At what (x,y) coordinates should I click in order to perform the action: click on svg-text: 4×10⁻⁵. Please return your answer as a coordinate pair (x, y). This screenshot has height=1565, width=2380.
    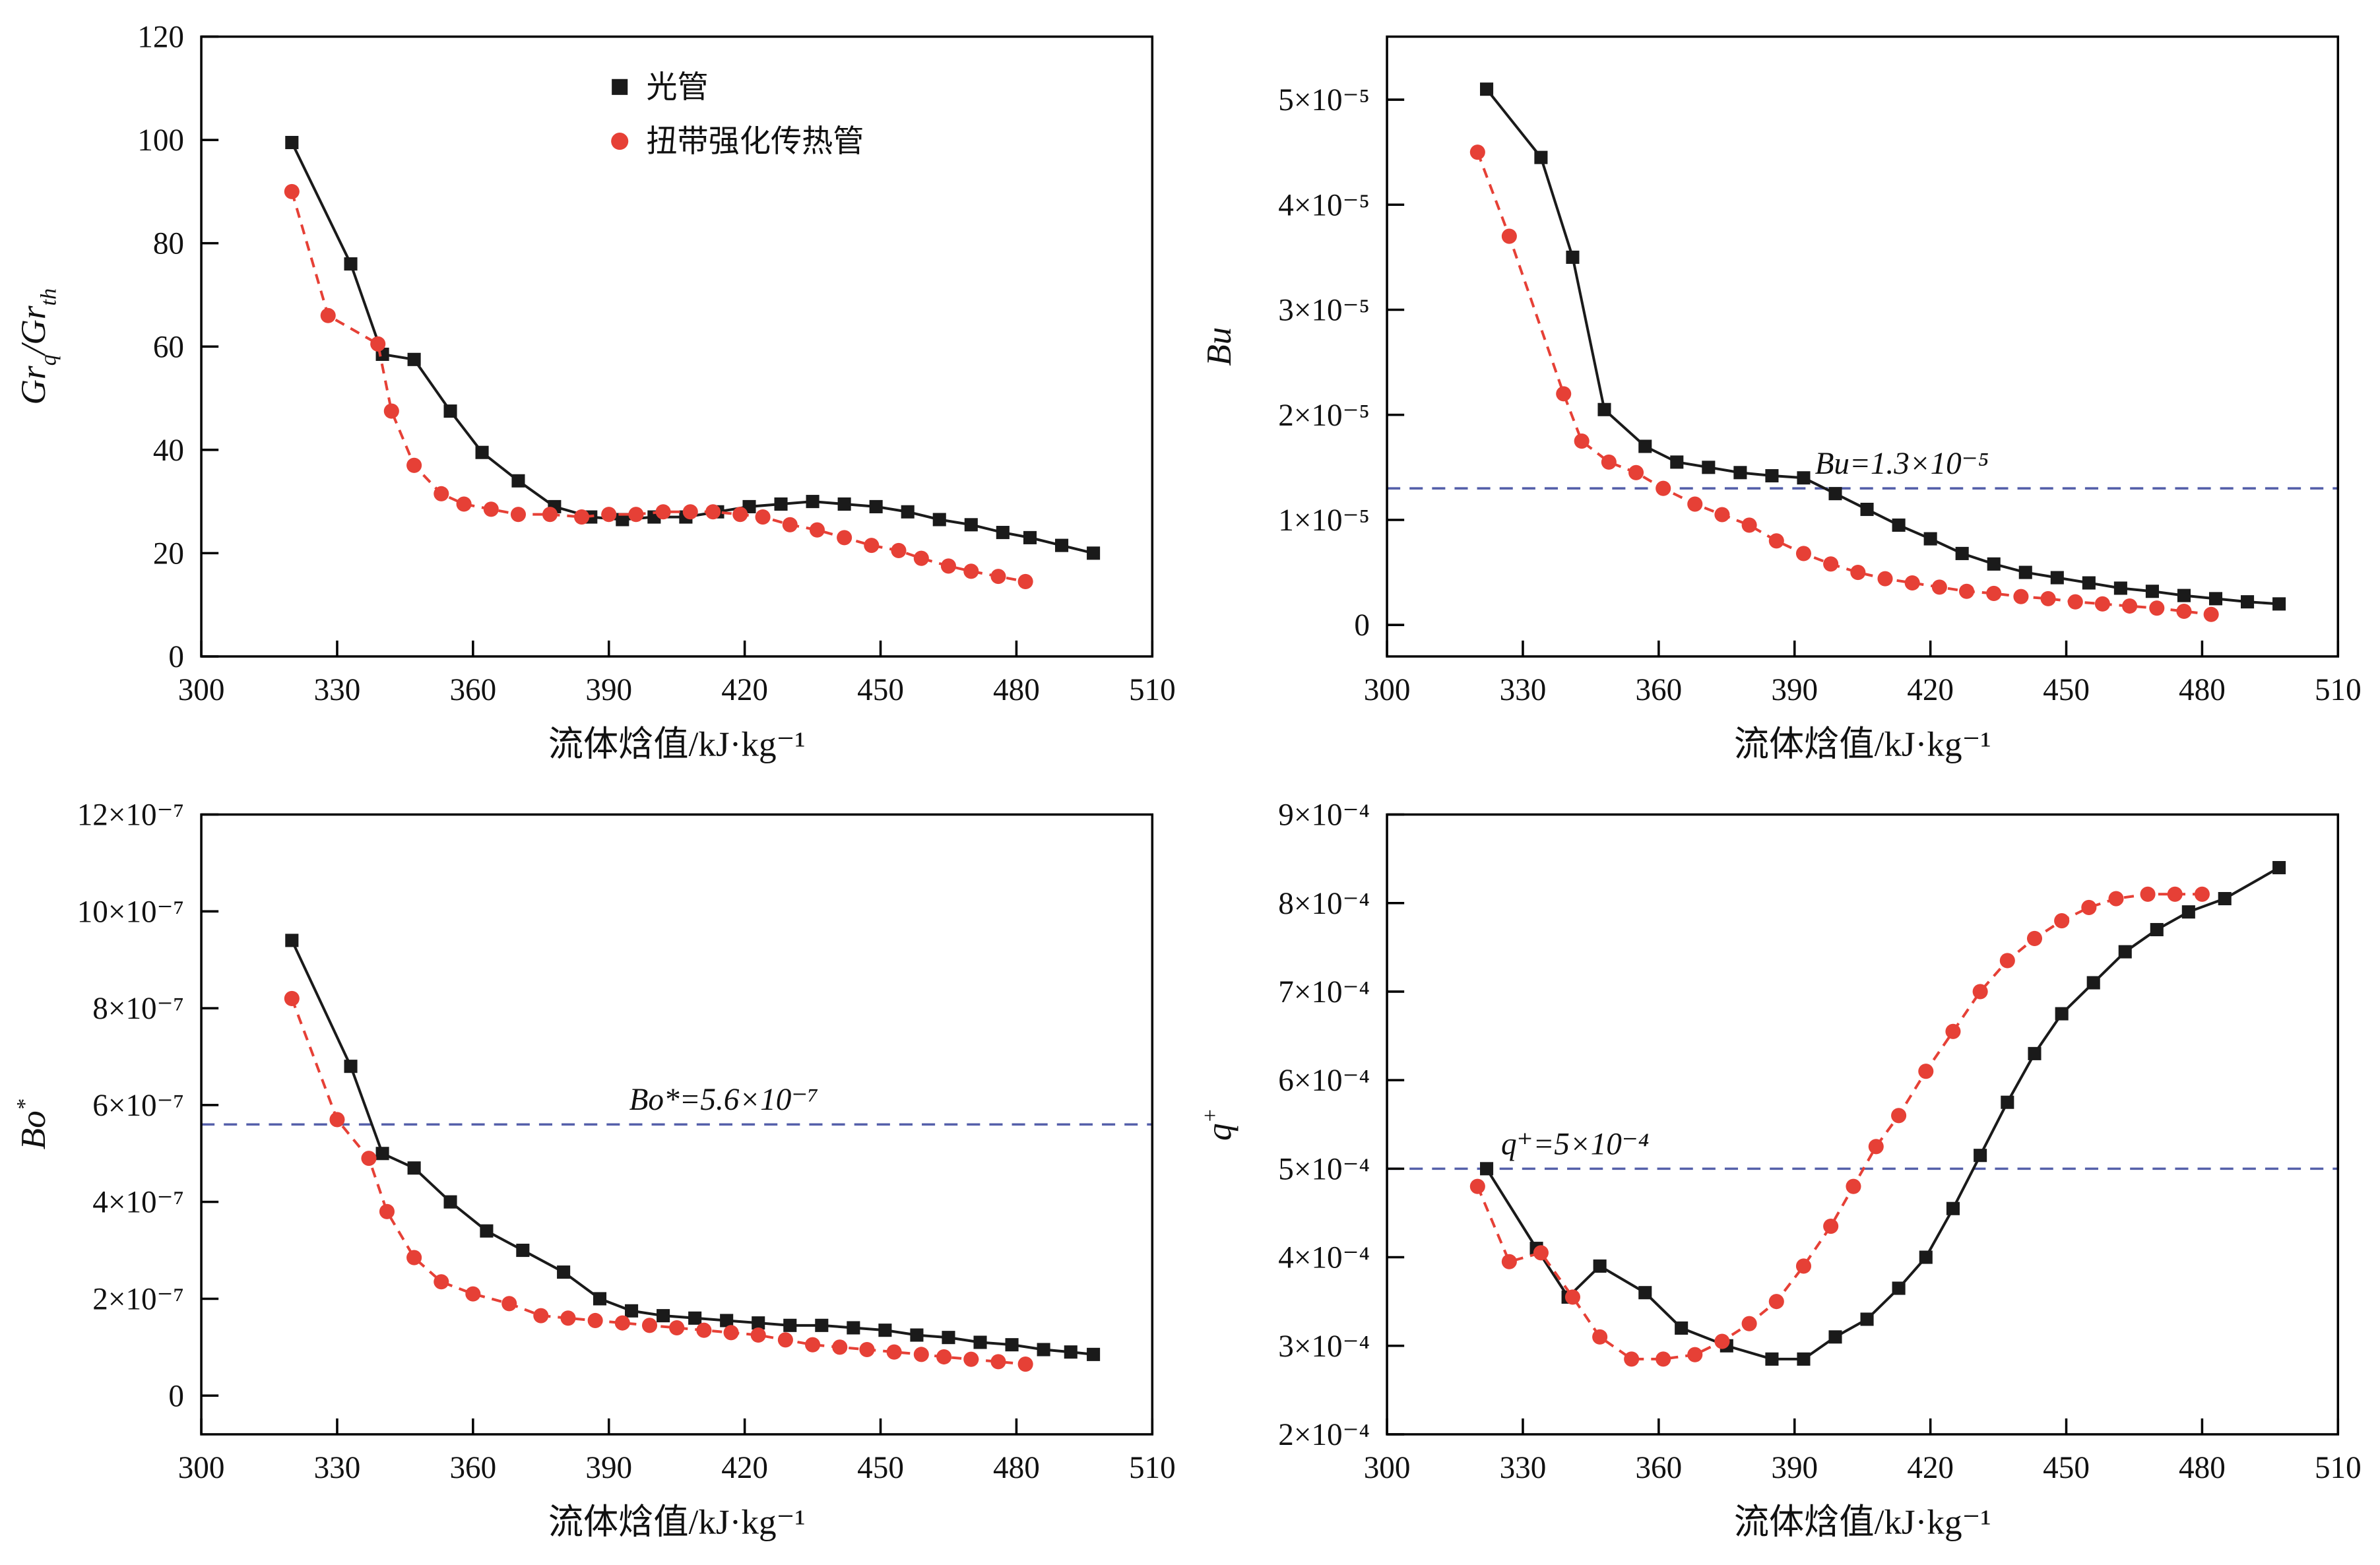
    Looking at the image, I should click on (1324, 205).